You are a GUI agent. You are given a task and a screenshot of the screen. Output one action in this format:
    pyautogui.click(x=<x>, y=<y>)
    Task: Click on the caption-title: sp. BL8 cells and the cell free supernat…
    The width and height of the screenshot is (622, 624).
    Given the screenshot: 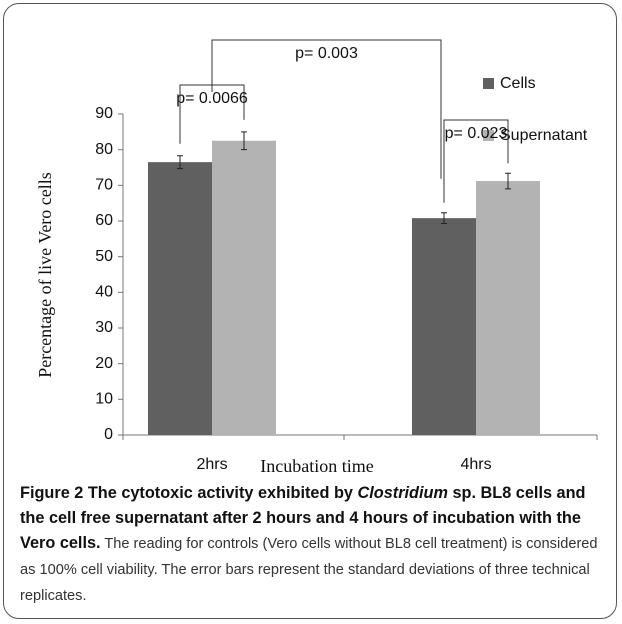 What is the action you would take?
    pyautogui.click(x=303, y=518)
    